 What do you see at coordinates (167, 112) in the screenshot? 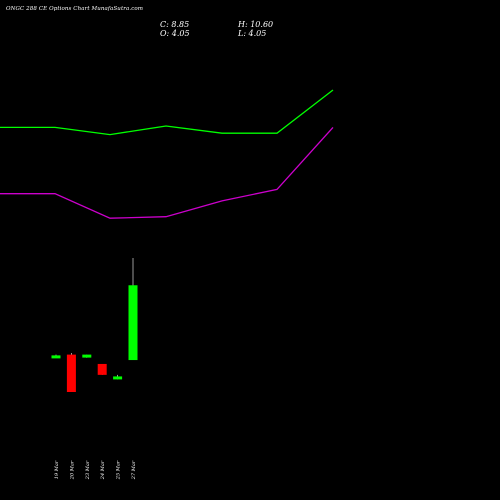
I see `upper-band-line` at bounding box center [167, 112].